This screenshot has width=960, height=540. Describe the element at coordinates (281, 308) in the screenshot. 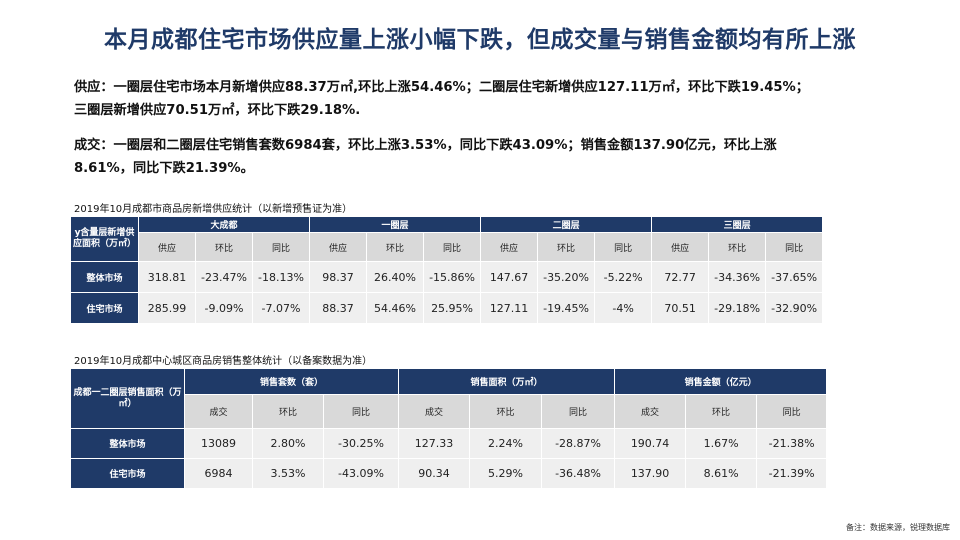

I see `table-cell: -7.07%` at that location.